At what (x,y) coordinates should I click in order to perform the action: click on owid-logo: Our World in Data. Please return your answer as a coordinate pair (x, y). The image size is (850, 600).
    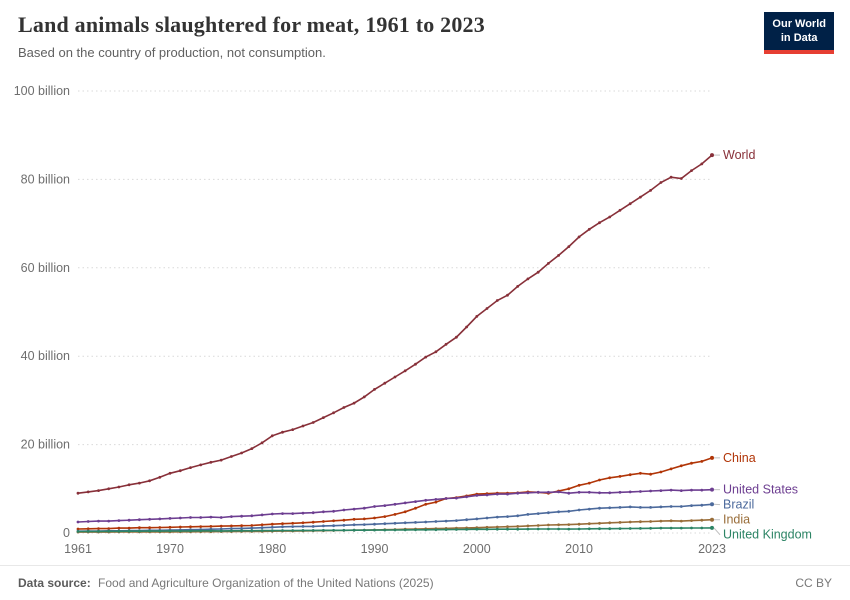
    Looking at the image, I should click on (799, 33).